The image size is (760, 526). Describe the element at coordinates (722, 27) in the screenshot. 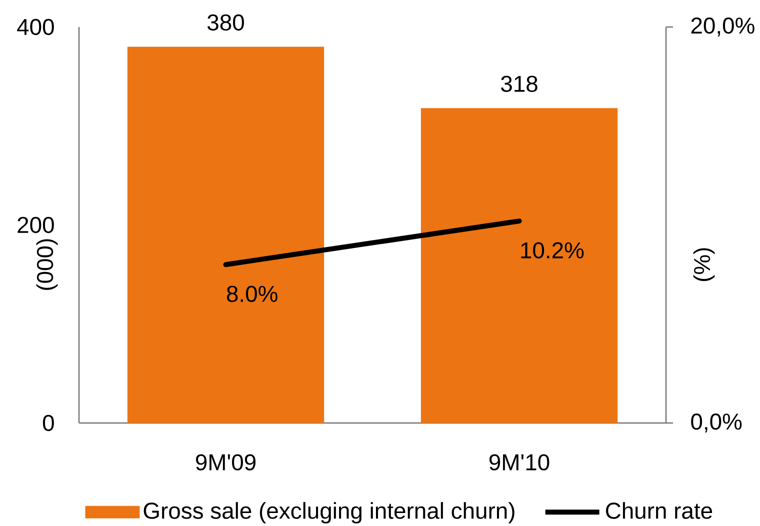

I see `y2-tick-label: 20,0%` at that location.